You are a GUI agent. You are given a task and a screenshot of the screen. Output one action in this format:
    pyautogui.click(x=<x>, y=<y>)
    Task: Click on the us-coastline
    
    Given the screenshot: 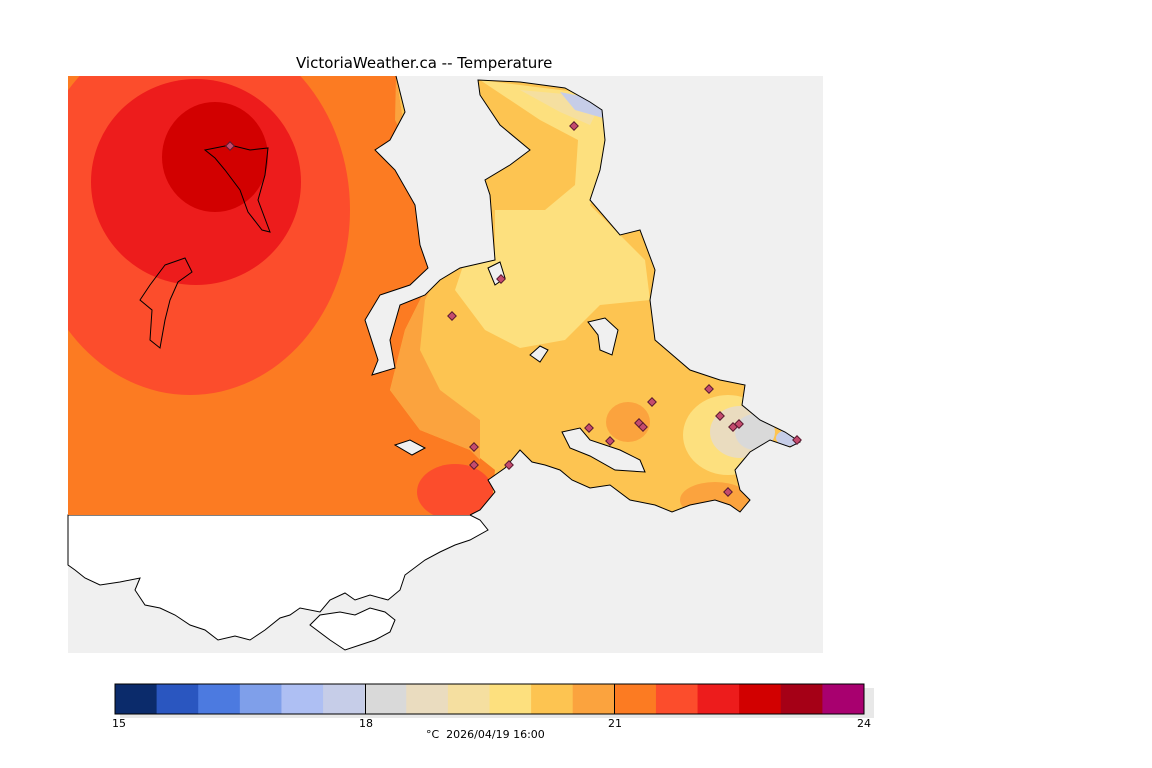 What is the action you would take?
    pyautogui.click(x=278, y=577)
    